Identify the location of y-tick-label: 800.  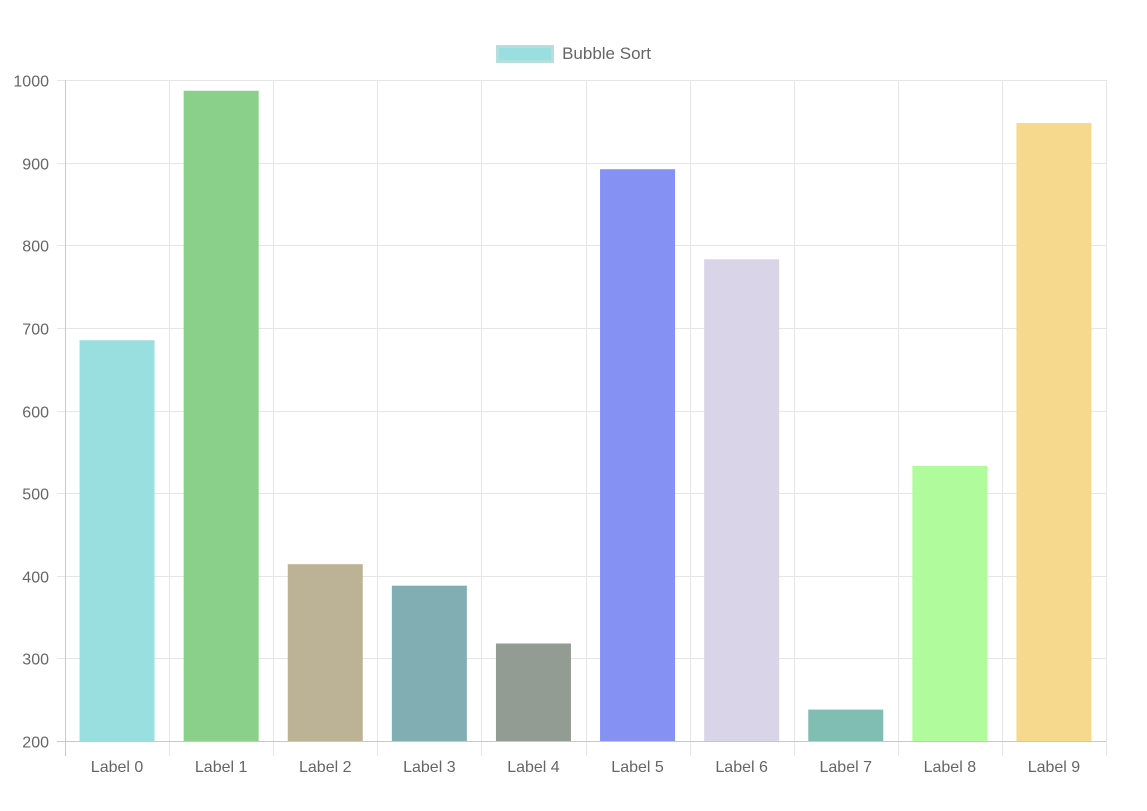
(35, 247).